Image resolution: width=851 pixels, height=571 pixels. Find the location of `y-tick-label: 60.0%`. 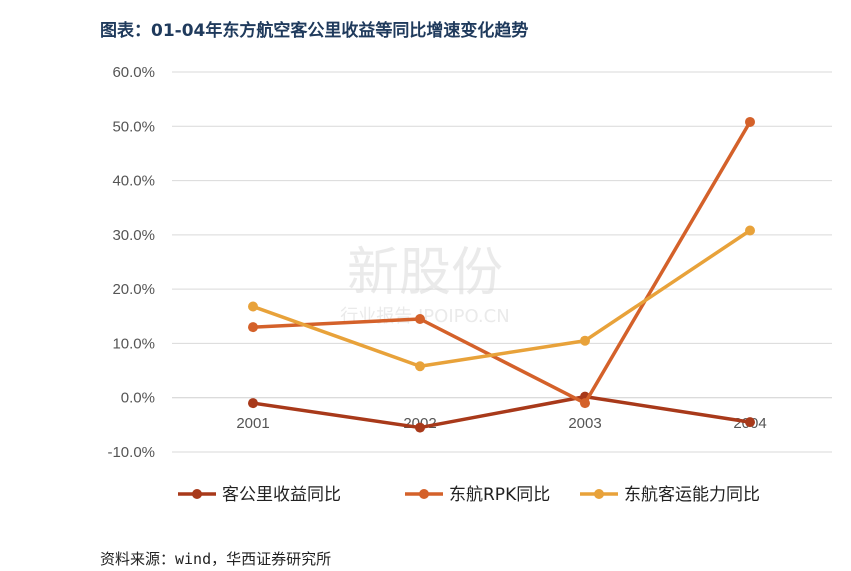

y-tick-label: 60.0% is located at coordinates (133, 72).